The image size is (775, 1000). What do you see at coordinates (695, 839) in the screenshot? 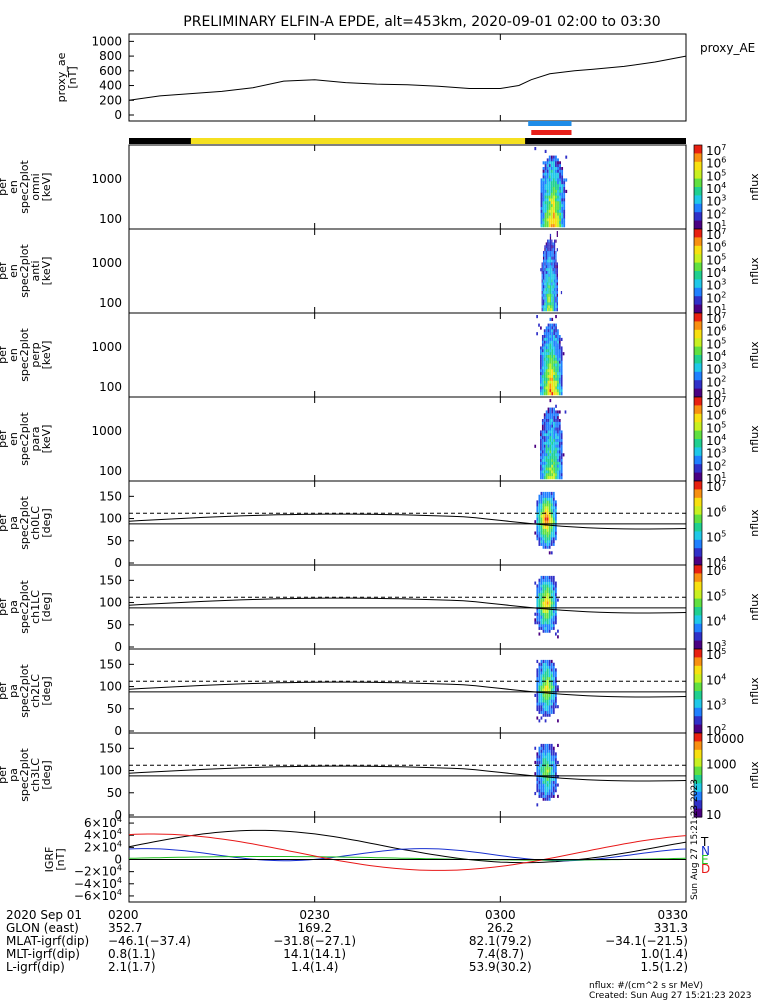
I see `side-stamp: Sun Aug 27 15:21:23 2023` at bounding box center [695, 839].